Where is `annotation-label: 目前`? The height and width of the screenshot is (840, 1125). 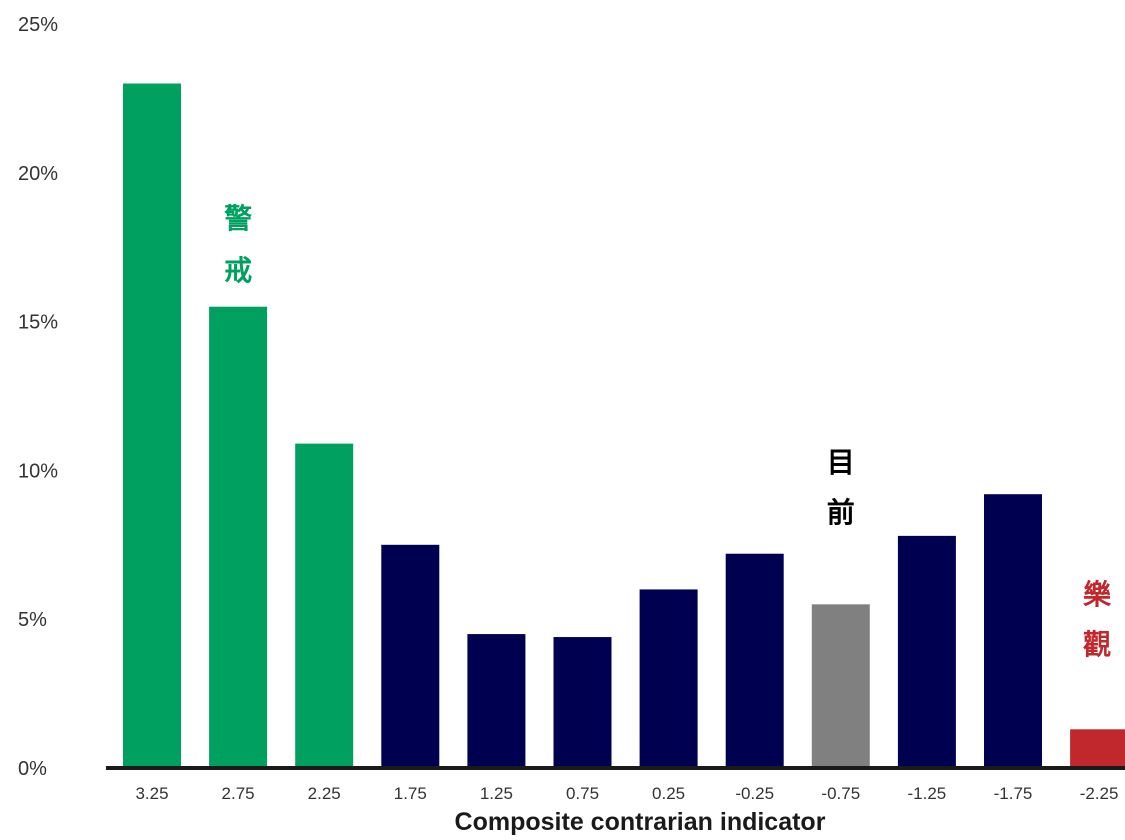
annotation-label: 目前 is located at coordinates (841, 487).